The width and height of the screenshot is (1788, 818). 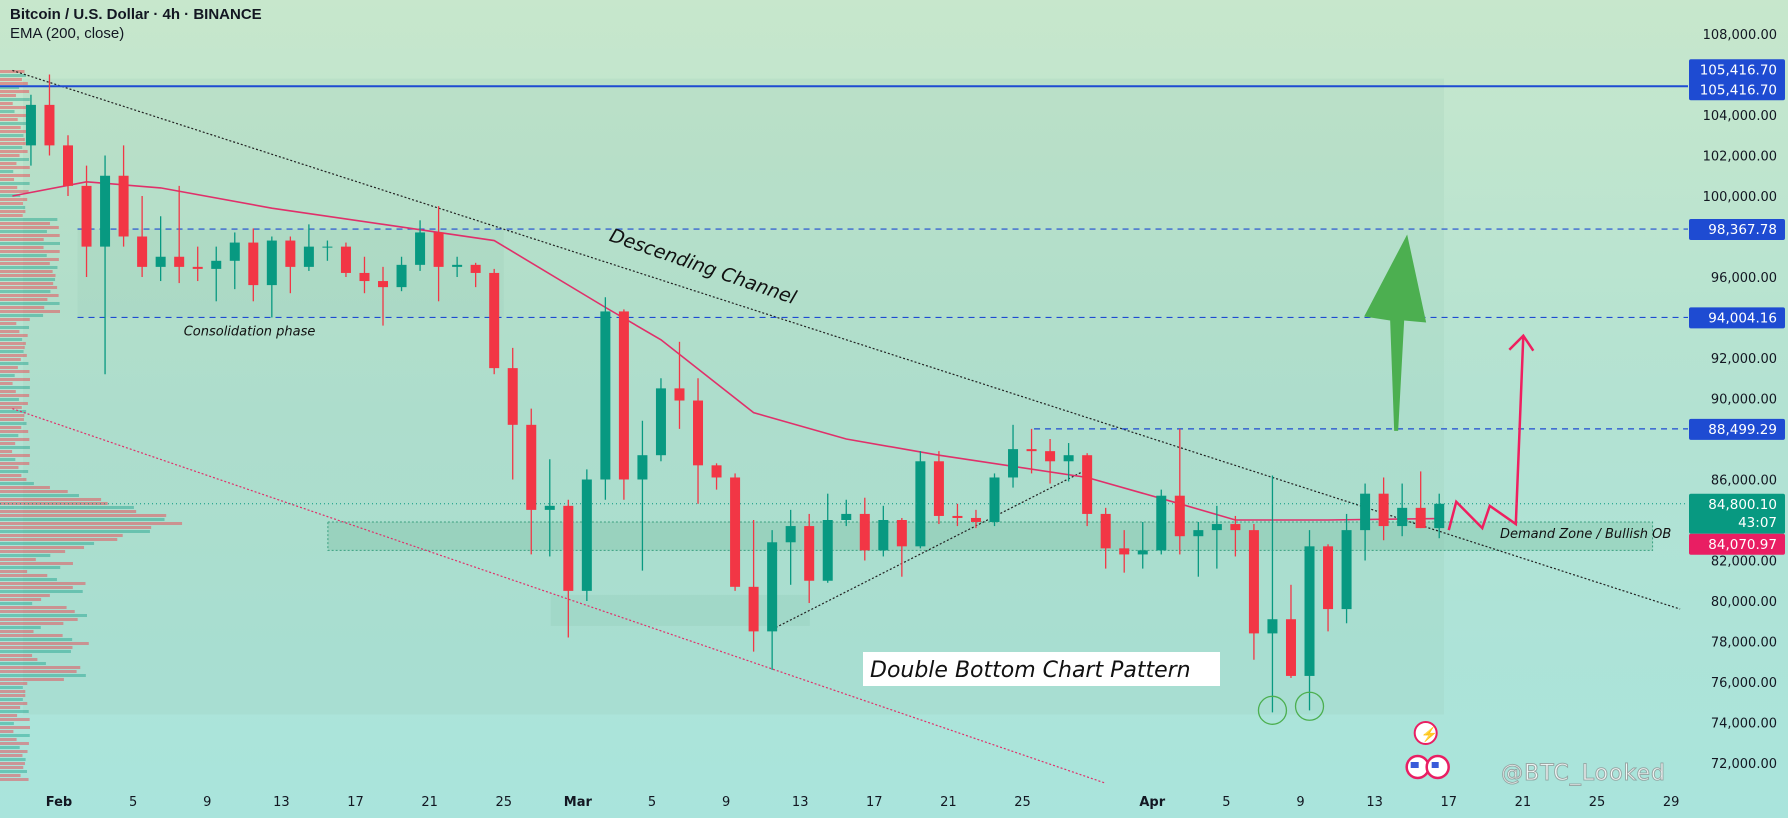 What do you see at coordinates (281, 802) in the screenshot?
I see `date-tick-label: 13` at bounding box center [281, 802].